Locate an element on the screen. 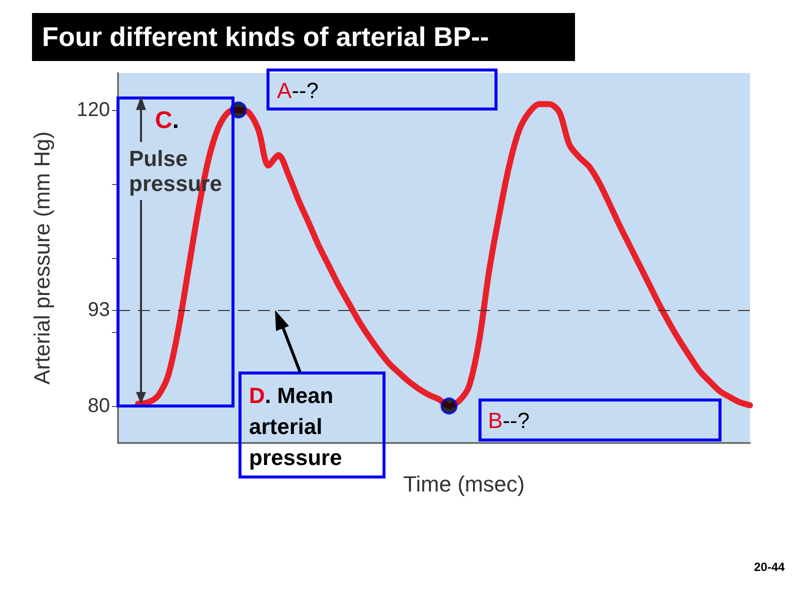  annotation: A--? is located at coordinates (298, 91).